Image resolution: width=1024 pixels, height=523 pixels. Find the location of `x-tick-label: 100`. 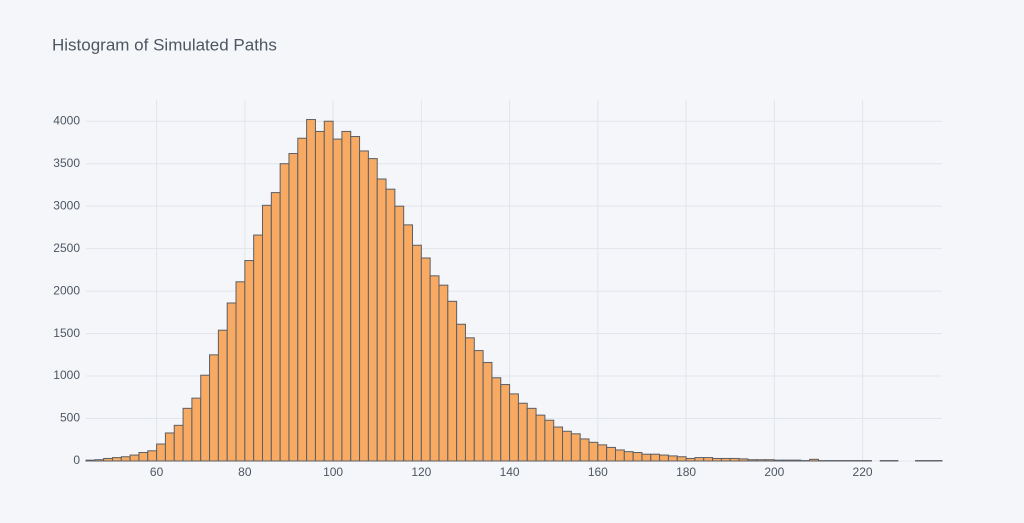

x-tick-label: 100 is located at coordinates (333, 472).